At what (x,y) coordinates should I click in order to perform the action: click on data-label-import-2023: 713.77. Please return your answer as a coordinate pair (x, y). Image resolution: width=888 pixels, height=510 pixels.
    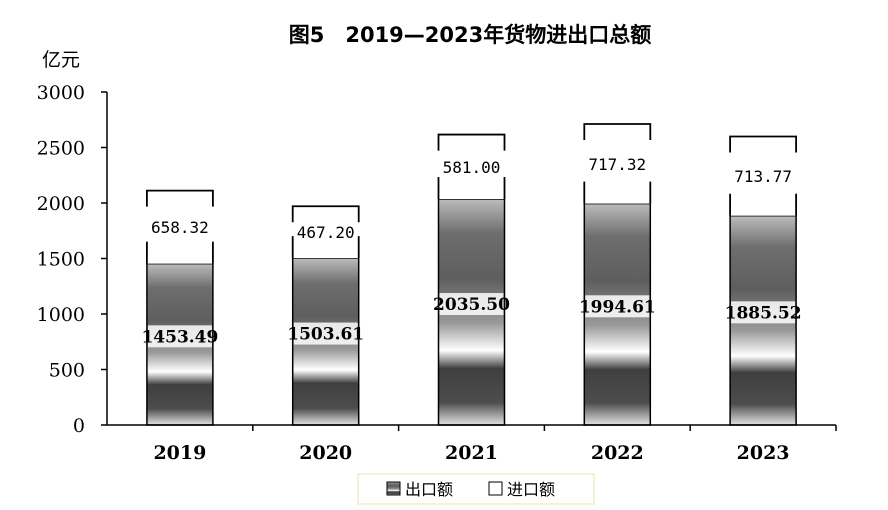
    Looking at the image, I should click on (763, 176).